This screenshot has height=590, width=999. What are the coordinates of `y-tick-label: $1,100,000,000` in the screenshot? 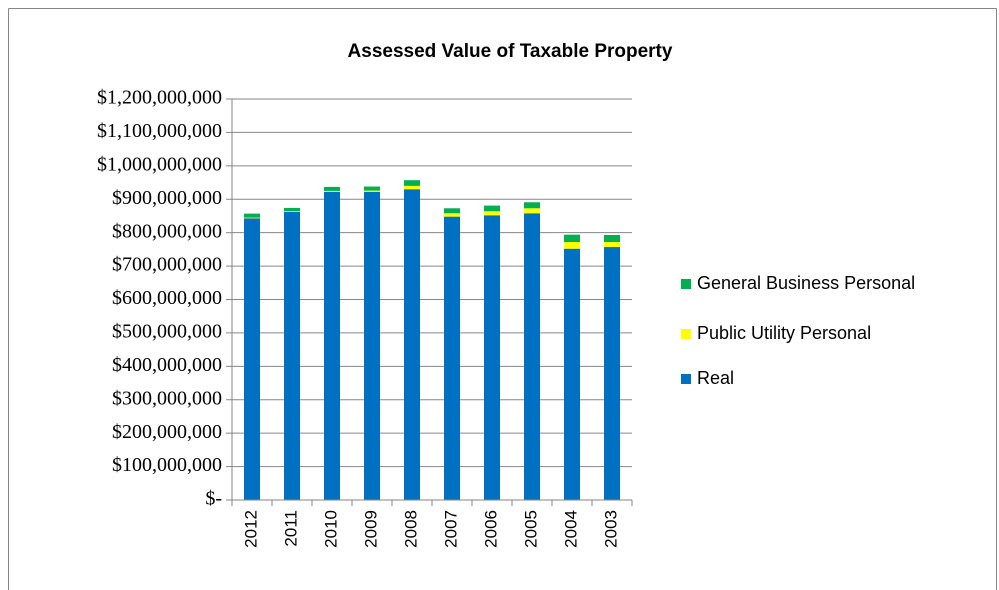 It's located at (159, 131).